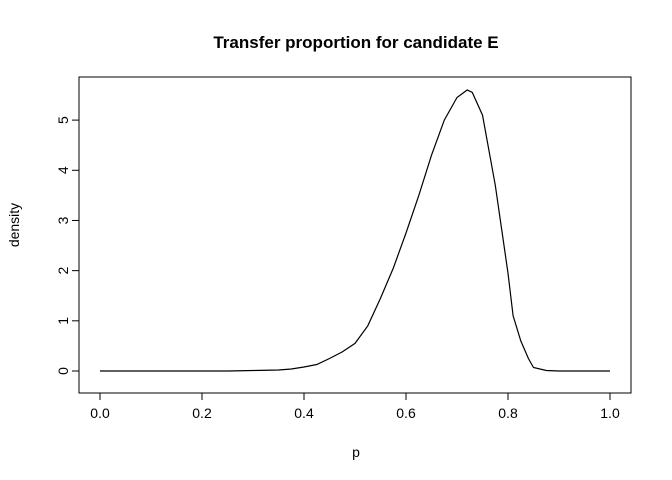  Describe the element at coordinates (63, 371) in the screenshot. I see `y-tick-label: 0` at that location.